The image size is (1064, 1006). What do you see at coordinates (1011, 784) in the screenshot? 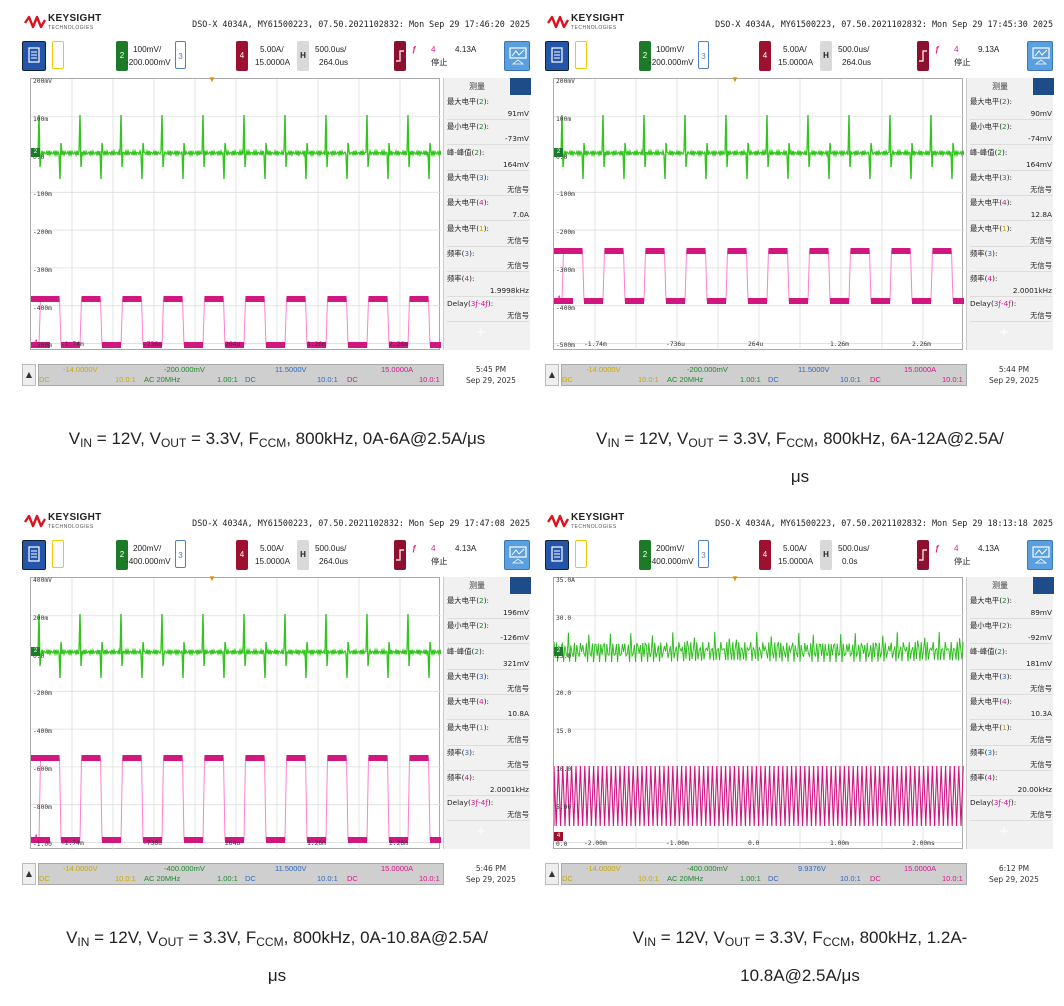
I see `measurement-row: 频率(4): 20.00kHz` at bounding box center [1011, 784].